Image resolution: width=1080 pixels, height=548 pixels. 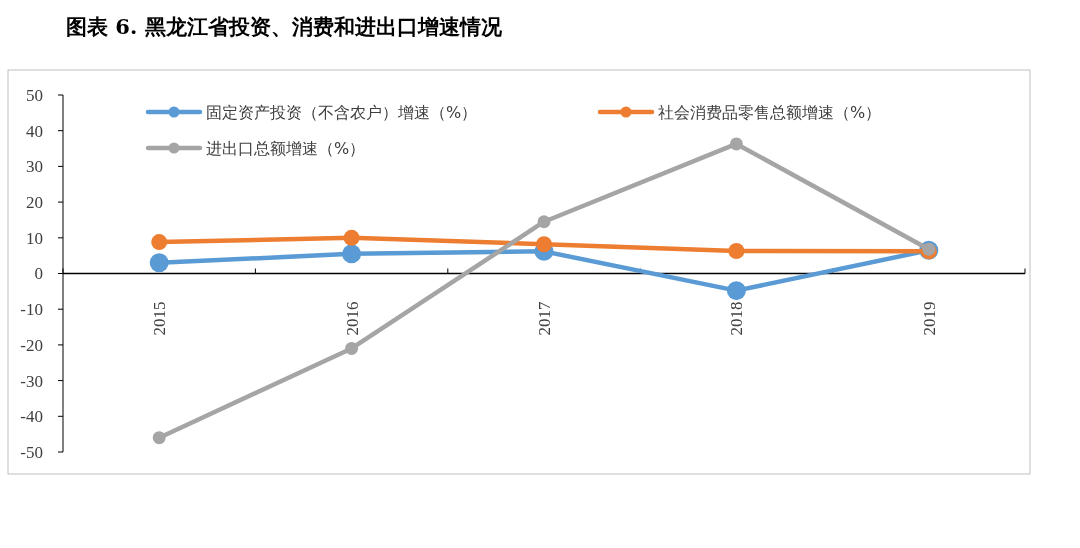 I want to click on y-tick-label: 0, so click(x=38, y=274).